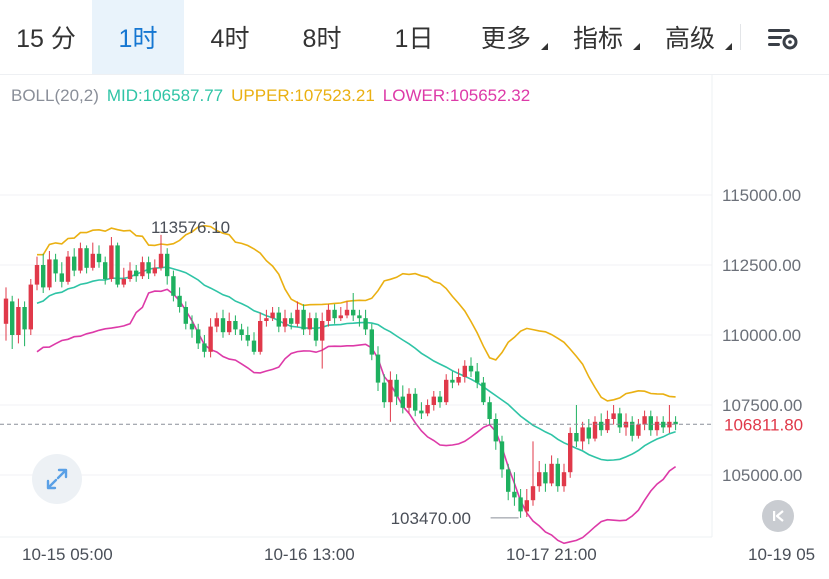 The image size is (829, 579). What do you see at coordinates (456, 95) in the screenshot?
I see `boll-lower-value: LOWER:105652.32` at bounding box center [456, 95].